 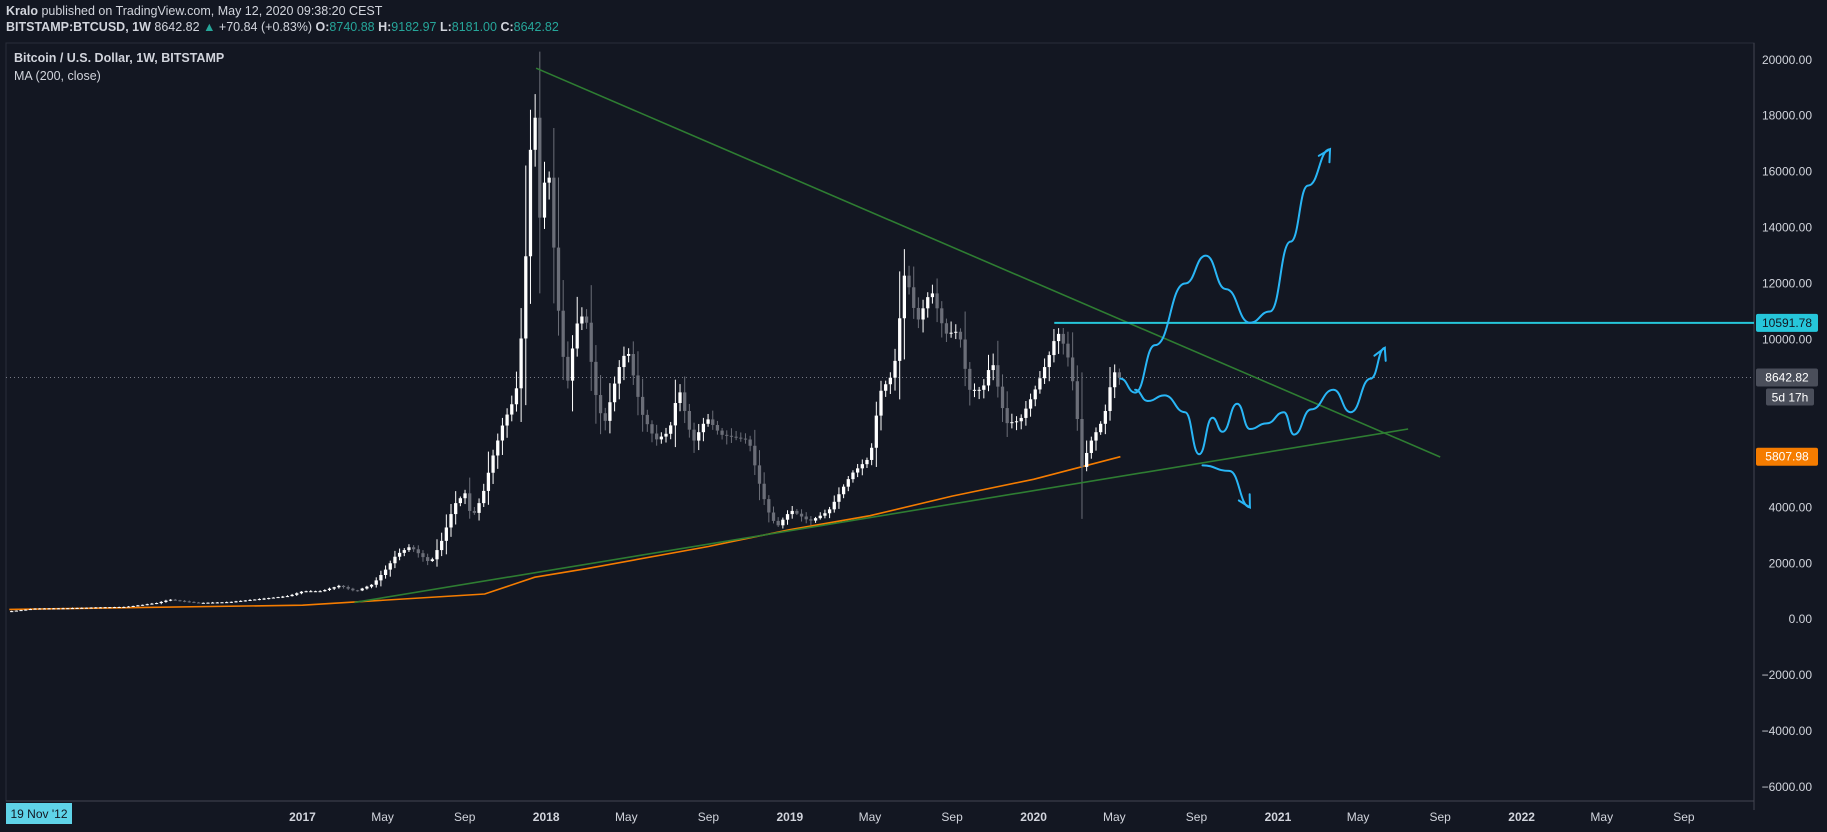 What do you see at coordinates (39, 813) in the screenshot?
I see `start-date-tag` at bounding box center [39, 813].